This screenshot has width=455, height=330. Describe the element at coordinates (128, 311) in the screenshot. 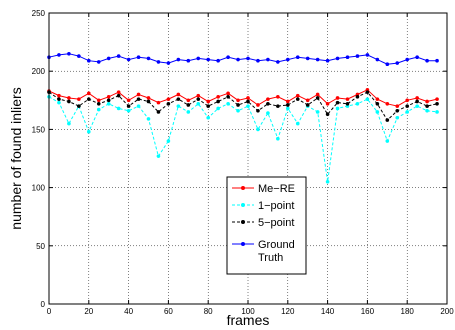

I see `x-tick-label: 40` at that location.